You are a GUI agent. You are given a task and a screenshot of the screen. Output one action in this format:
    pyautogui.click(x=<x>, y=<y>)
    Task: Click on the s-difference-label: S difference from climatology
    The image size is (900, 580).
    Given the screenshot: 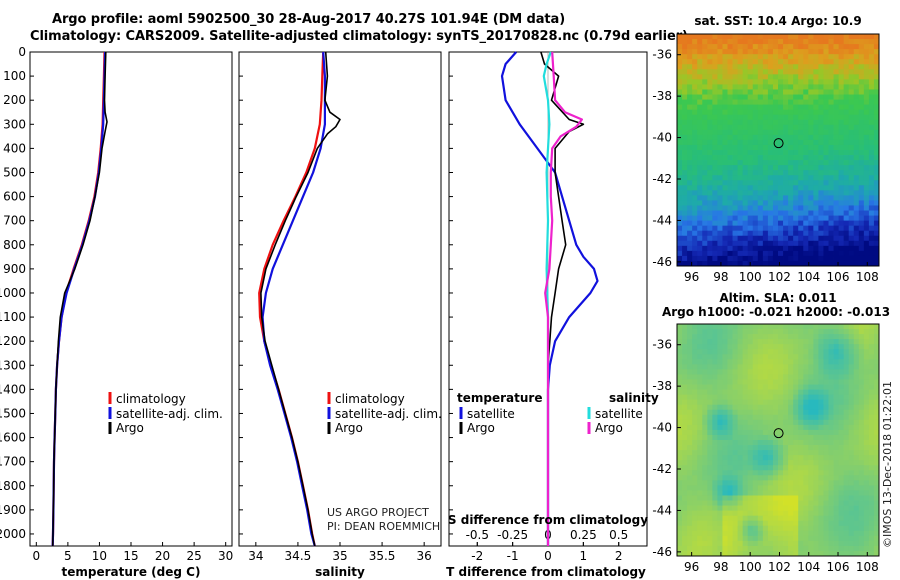 What is the action you would take?
    pyautogui.click(x=548, y=520)
    